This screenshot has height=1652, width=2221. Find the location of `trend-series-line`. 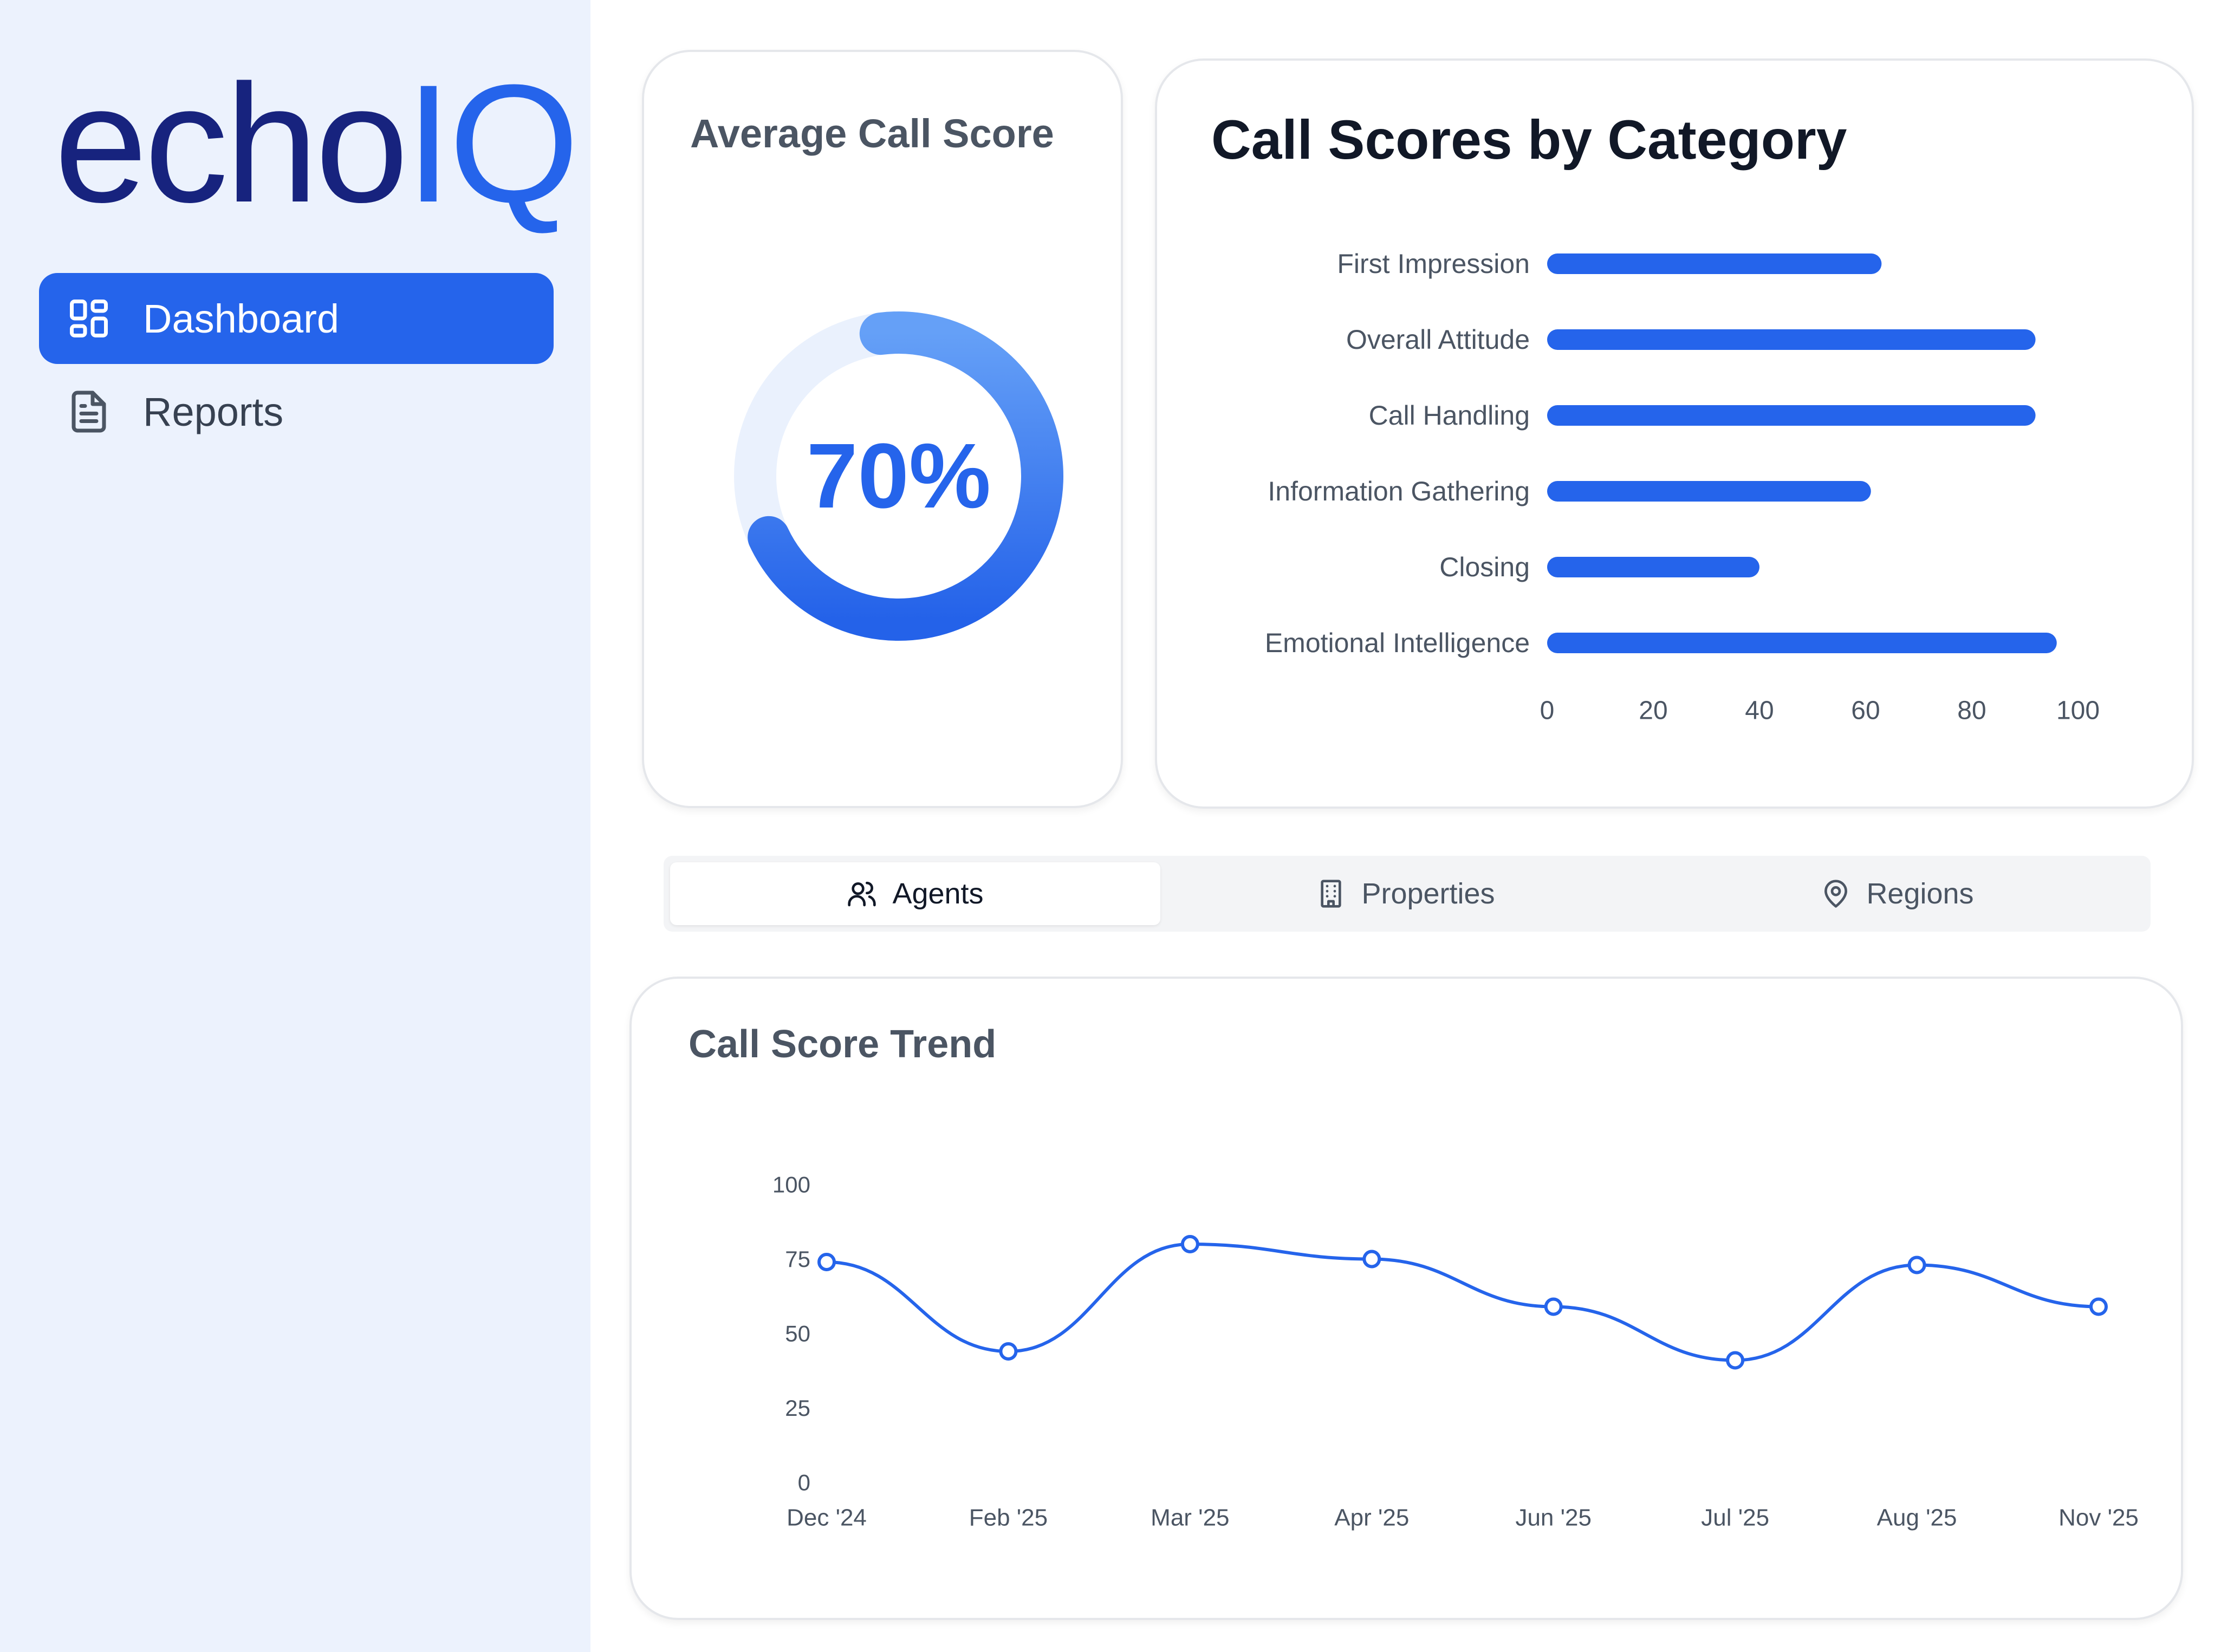

trend-series-line is located at coordinates (1463, 1302).